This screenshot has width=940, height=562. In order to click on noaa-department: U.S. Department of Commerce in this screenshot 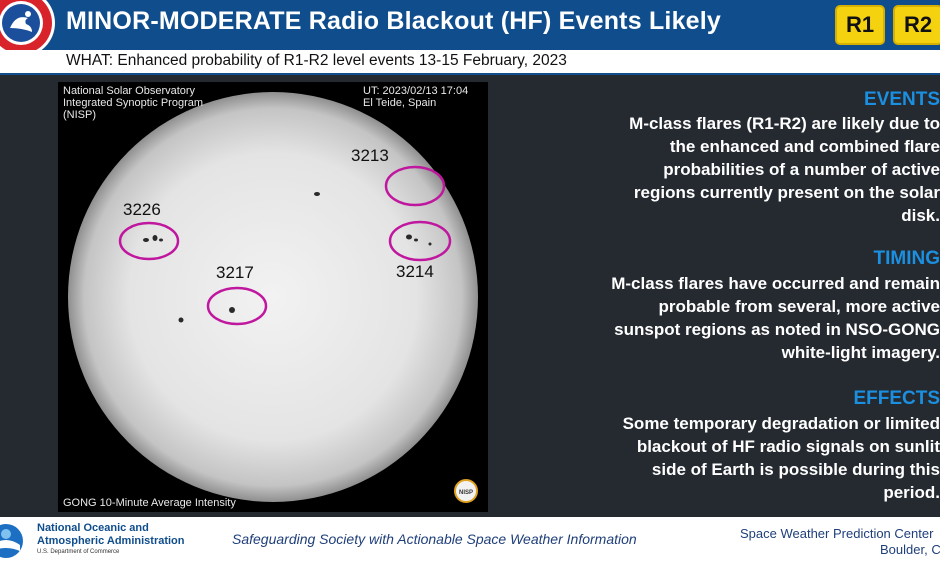, I will do `click(78, 552)`.